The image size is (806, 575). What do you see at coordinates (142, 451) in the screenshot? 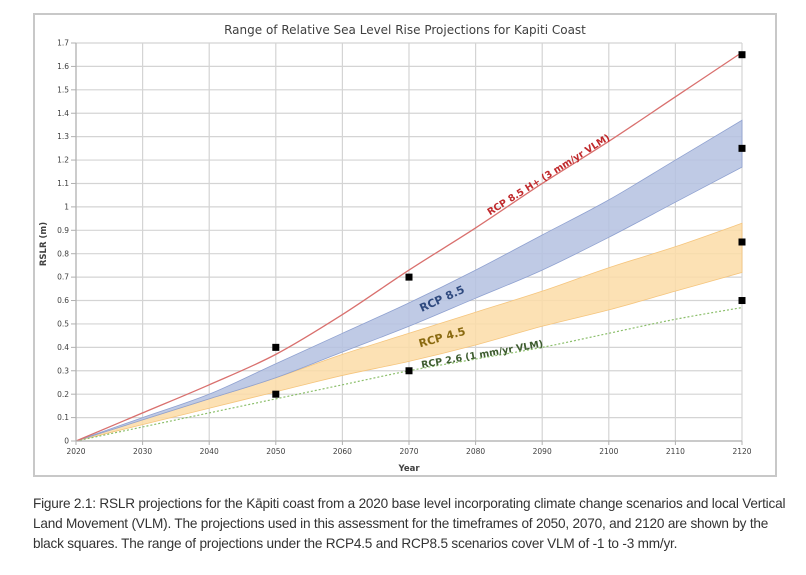
I see `x-tick-label: 2030` at bounding box center [142, 451].